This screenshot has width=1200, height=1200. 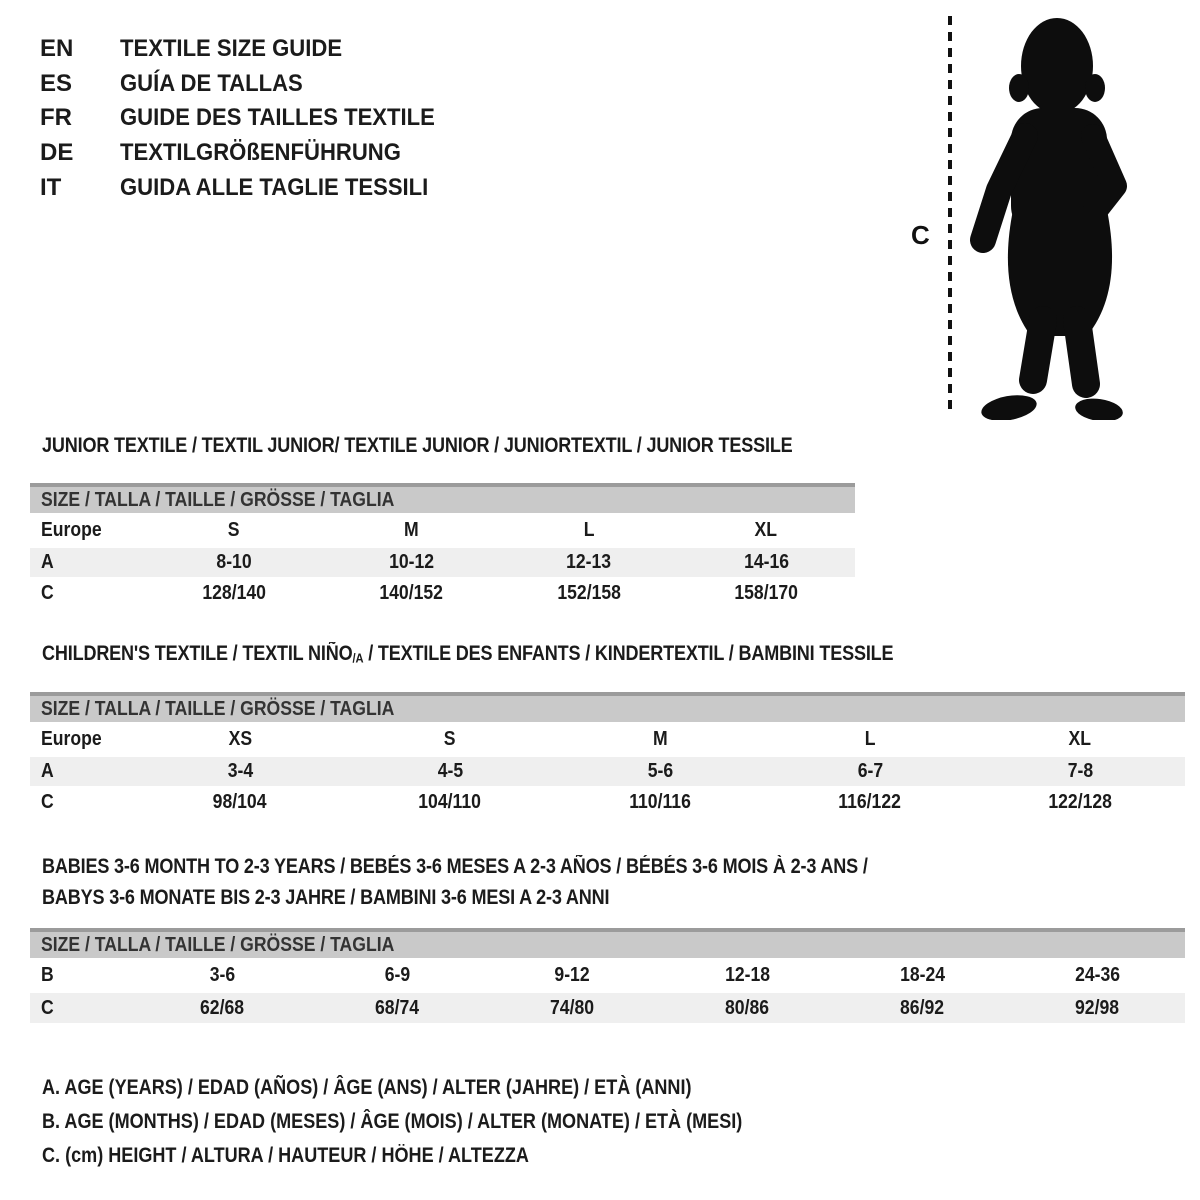 What do you see at coordinates (766, 593) in the screenshot?
I see `height-cell: 158/170` at bounding box center [766, 593].